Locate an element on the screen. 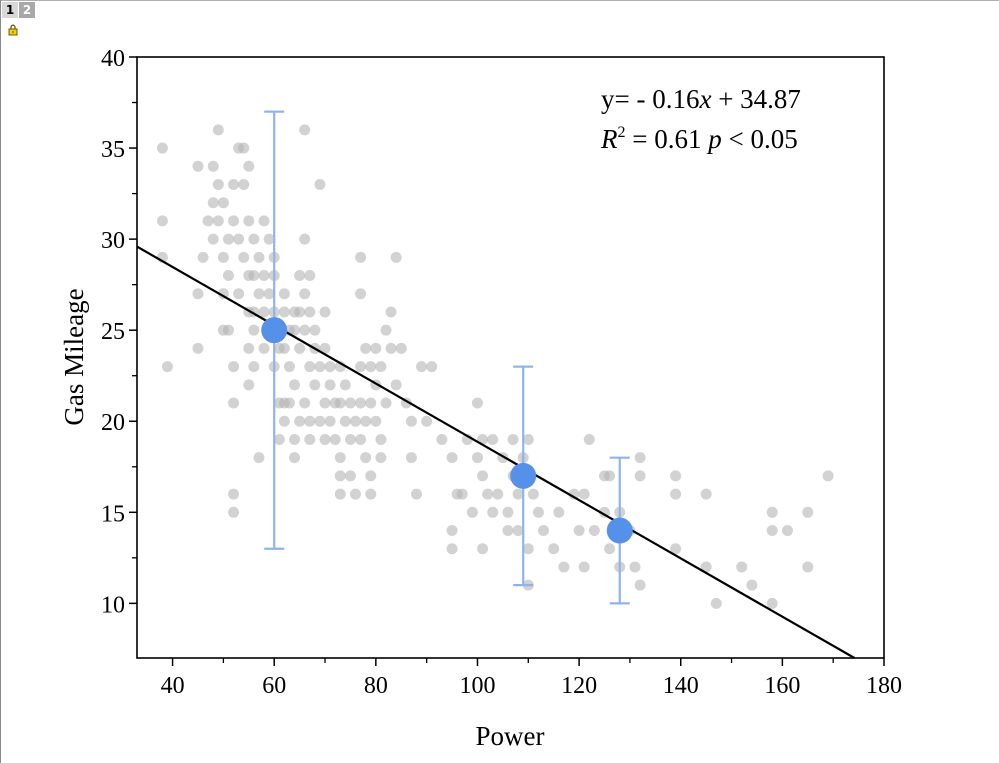 The image size is (999, 763). layer-tabs: 1 2 is located at coordinates (18, 10).